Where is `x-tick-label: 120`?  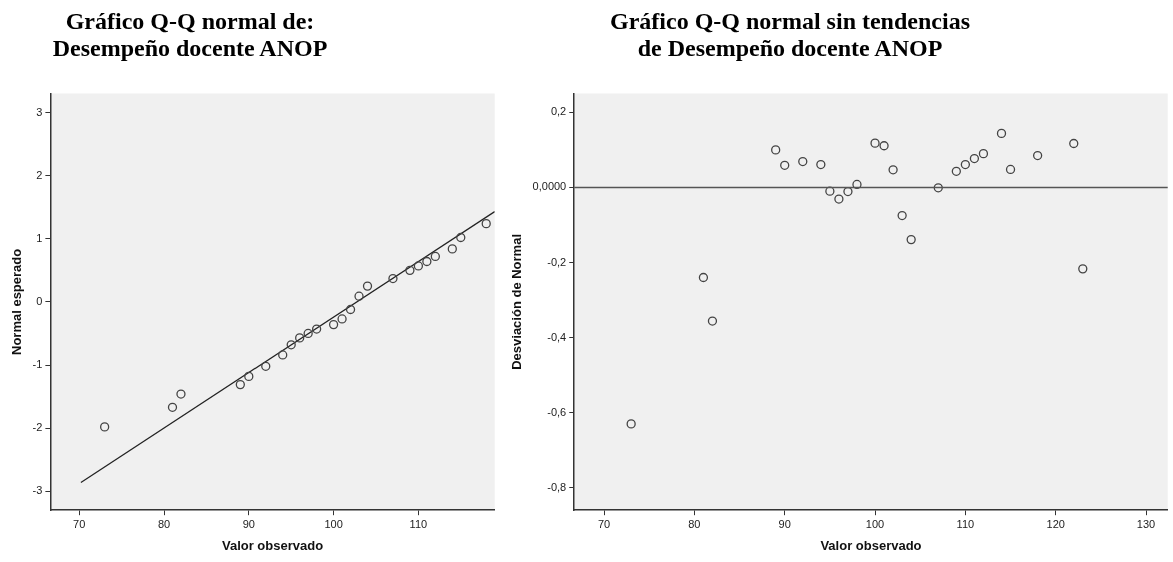 x-tick-label: 120 is located at coordinates (1055, 523).